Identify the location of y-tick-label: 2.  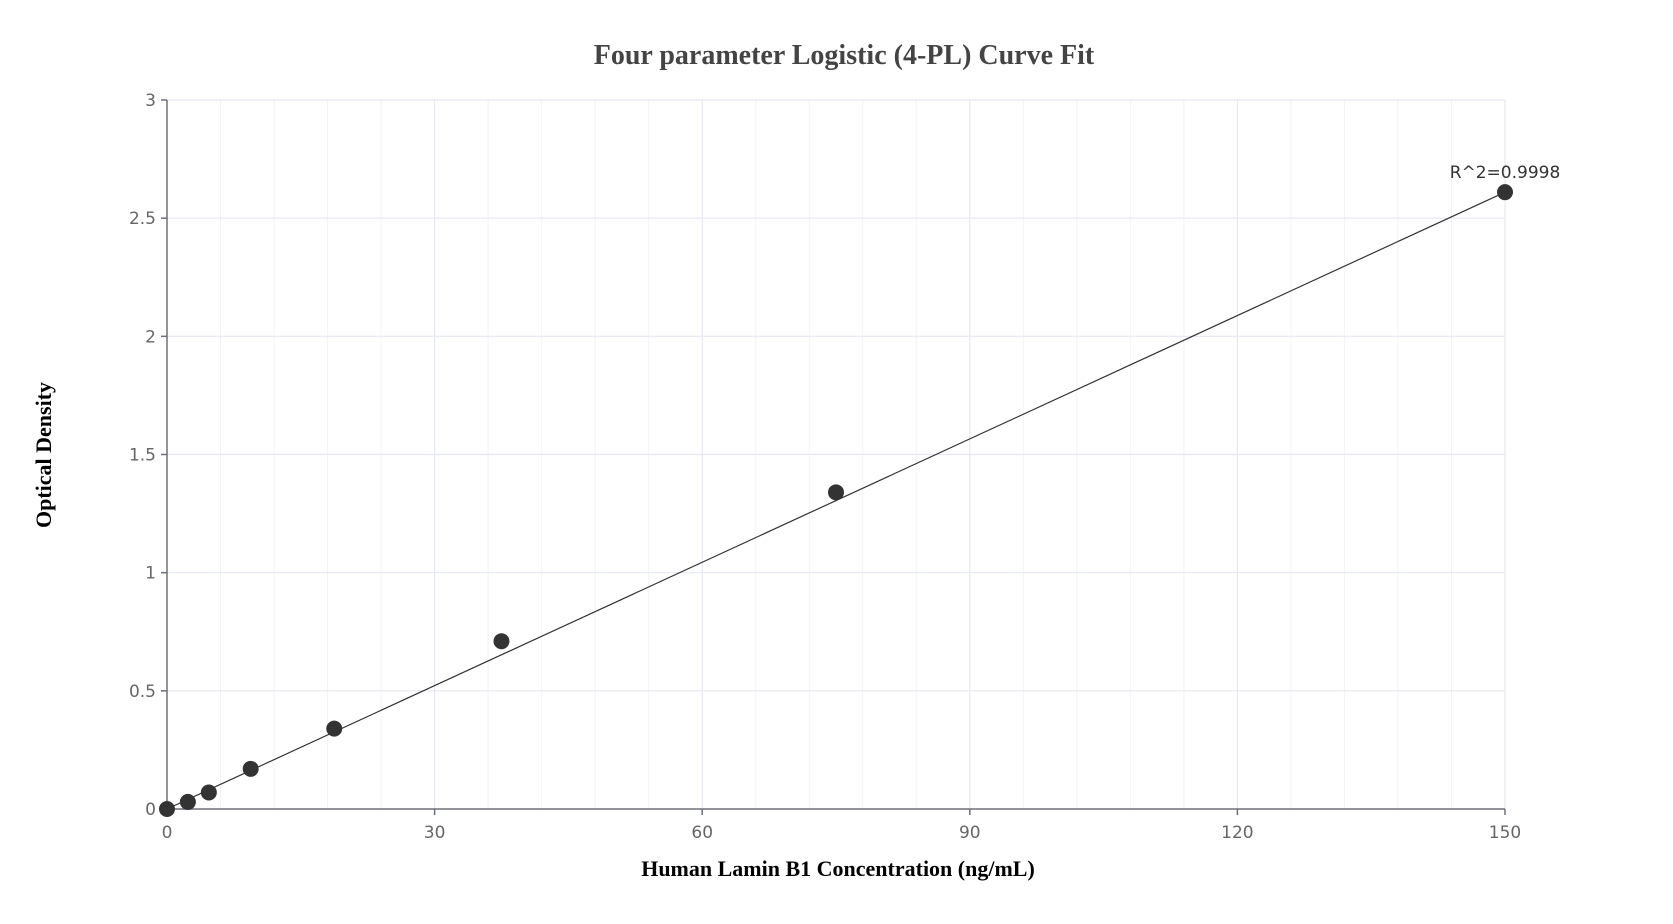
(150, 337).